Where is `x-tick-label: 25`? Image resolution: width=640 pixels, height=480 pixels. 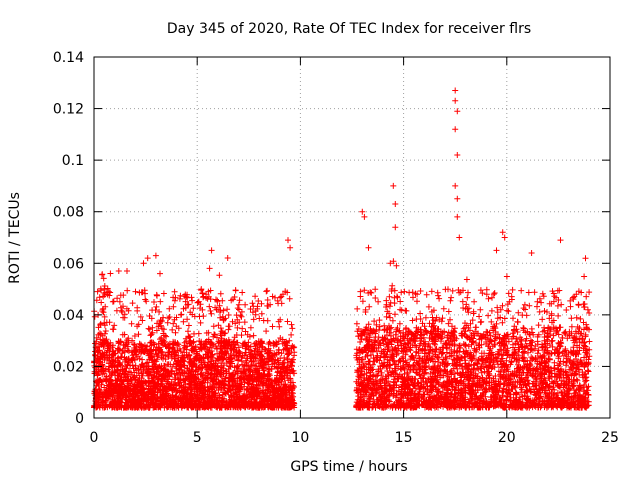 x-tick-label: 25 is located at coordinates (610, 438).